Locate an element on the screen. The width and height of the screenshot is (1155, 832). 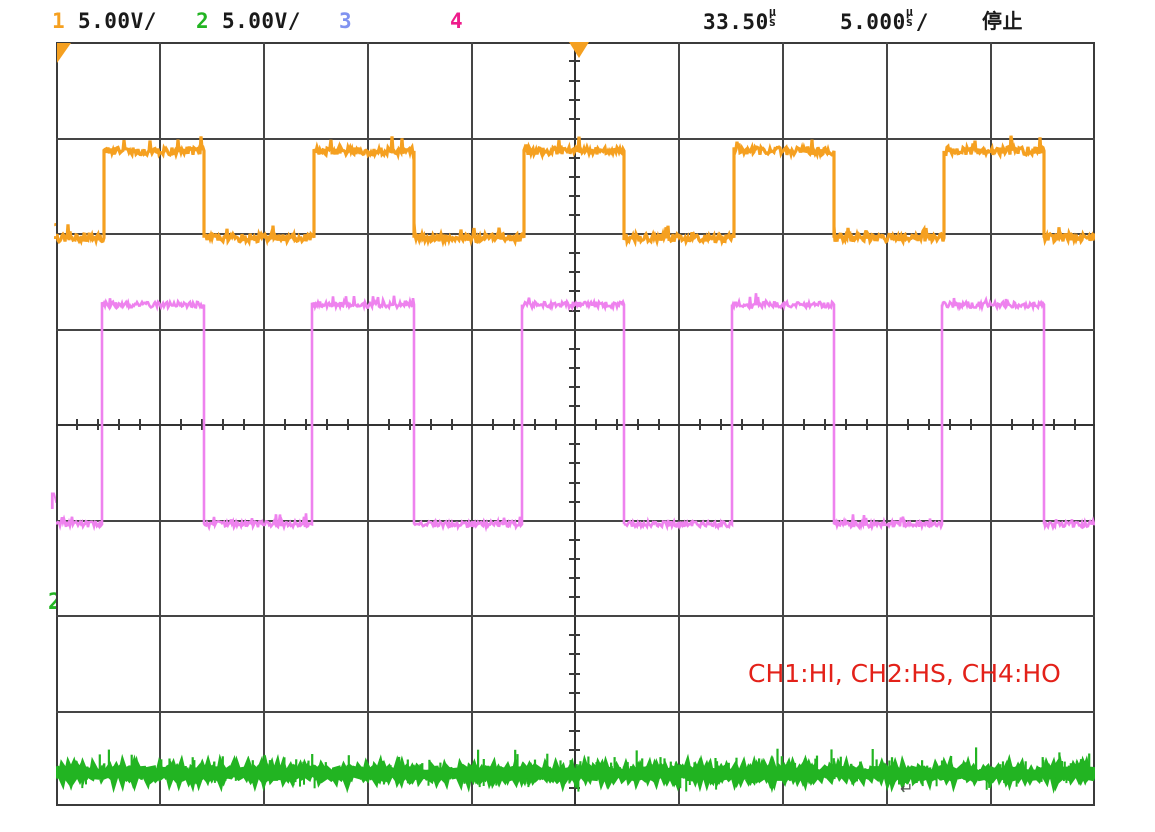
ch1-vertical-scale: 5.00V/ is located at coordinates (117, 21).